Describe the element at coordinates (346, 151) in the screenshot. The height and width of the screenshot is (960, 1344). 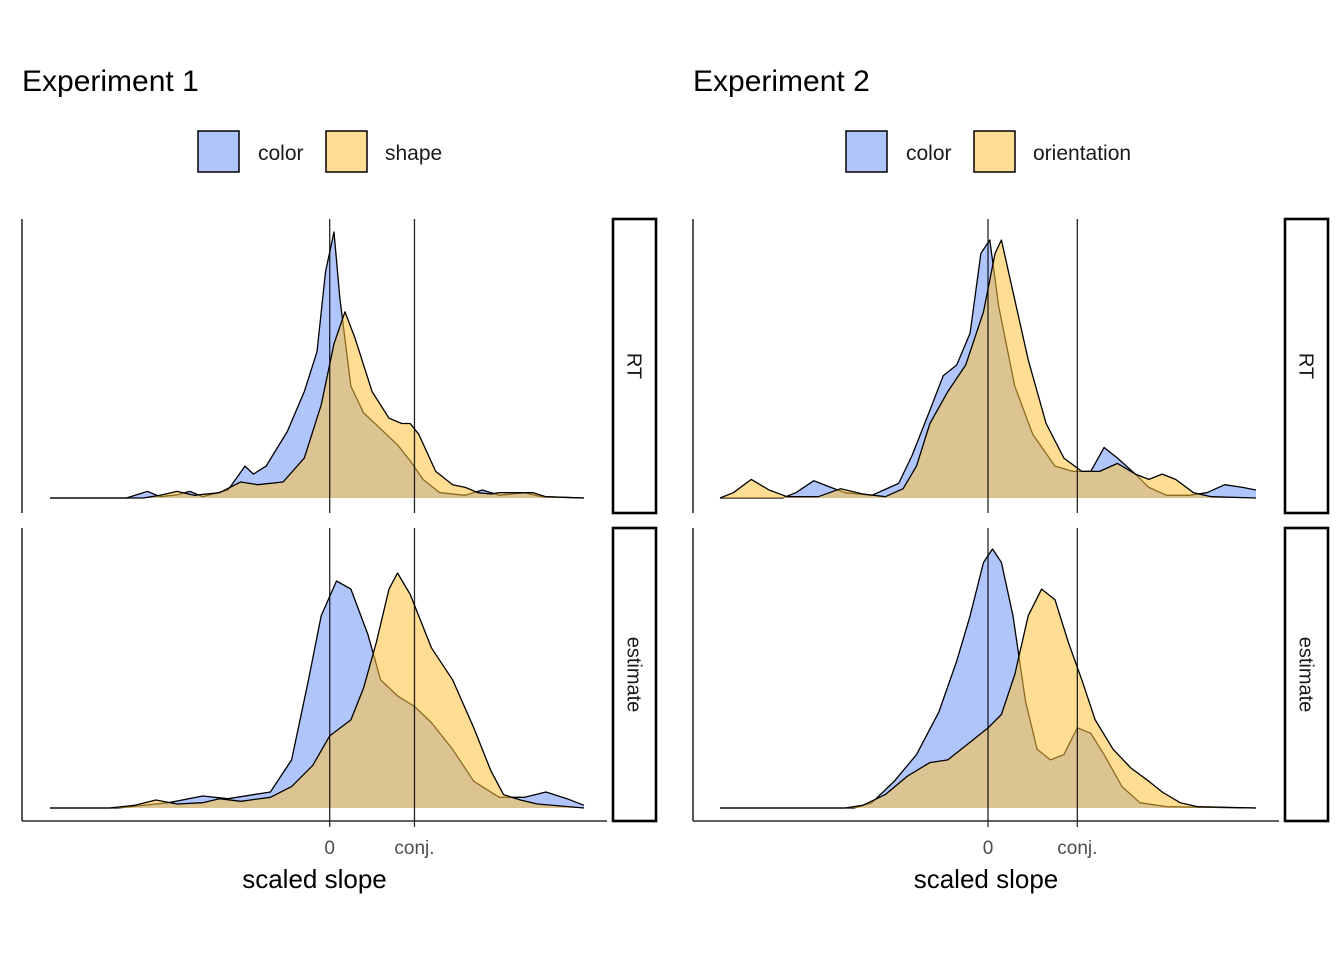
I see `legend-swatch-shape` at that location.